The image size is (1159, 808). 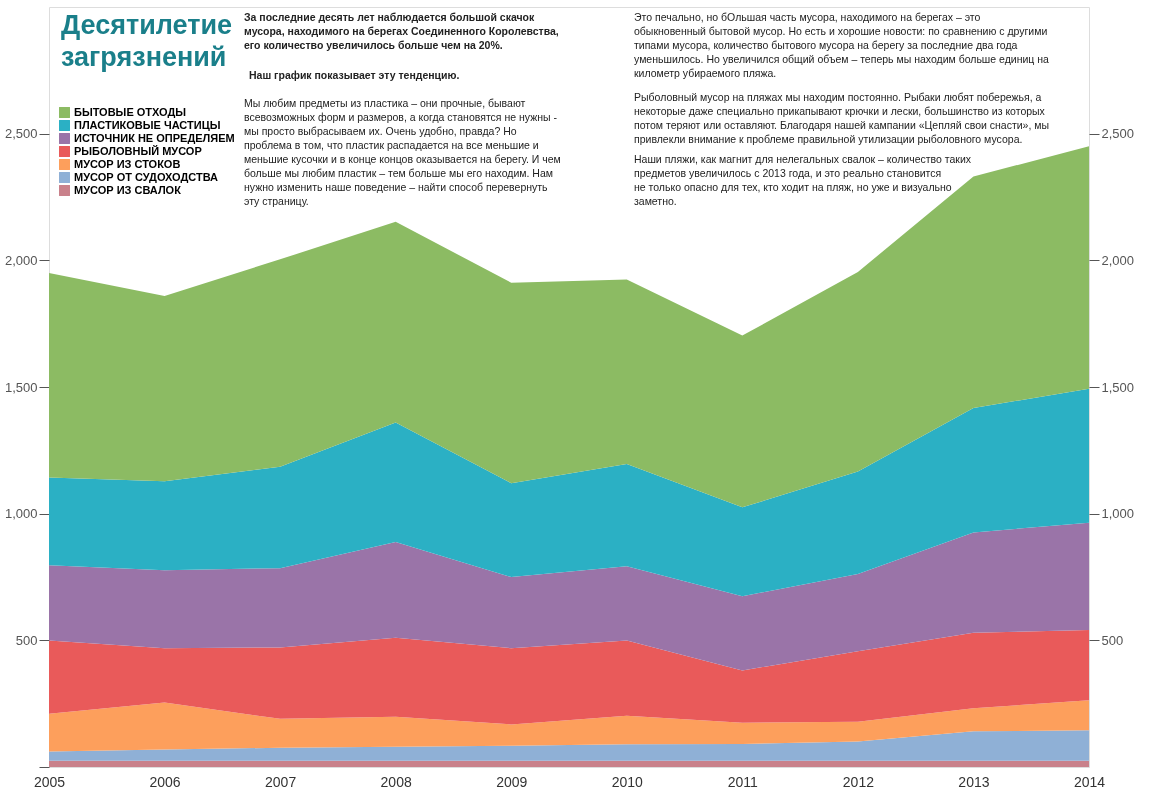 What do you see at coordinates (154, 137) in the screenshot?
I see `legend-label: ИСТОЧНИК НЕ ОПРЕДЕЛЯЕМ` at bounding box center [154, 137].